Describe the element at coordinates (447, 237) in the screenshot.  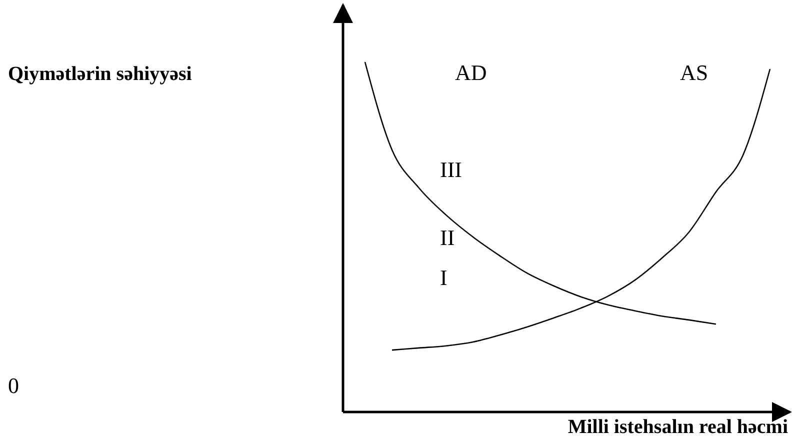
I see `annotation: II` at that location.